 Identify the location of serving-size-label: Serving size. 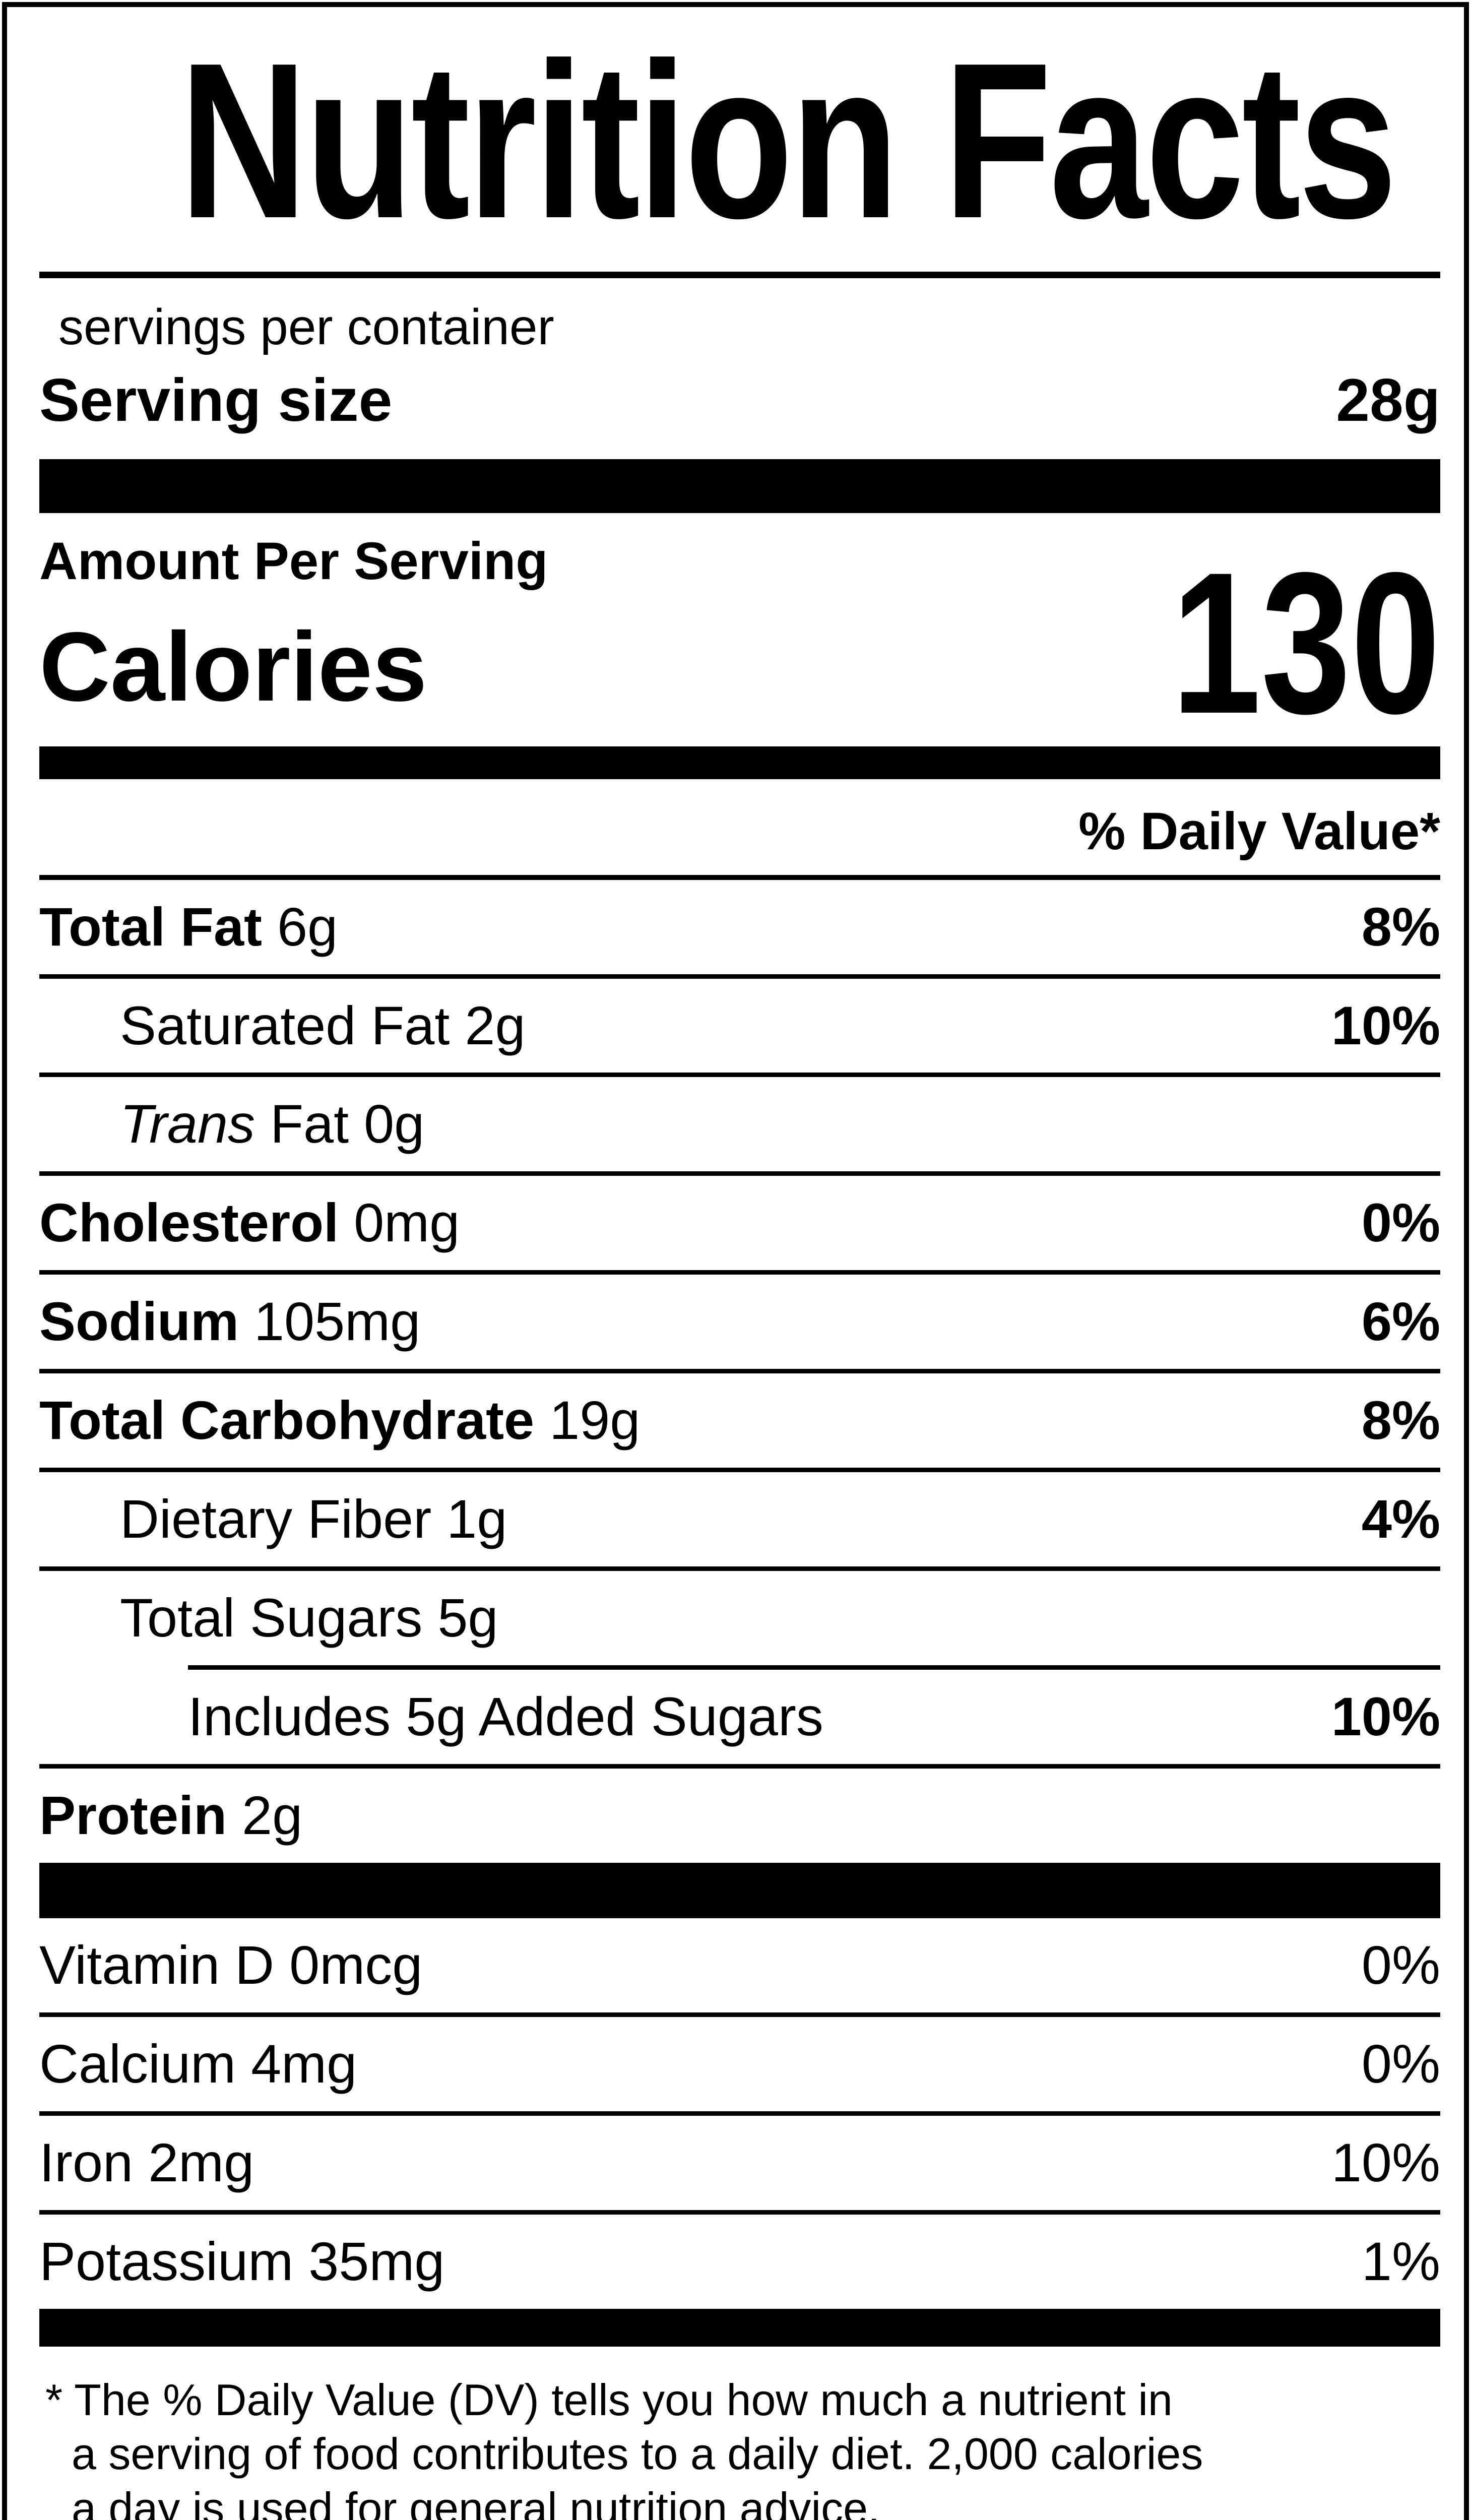
(216, 400).